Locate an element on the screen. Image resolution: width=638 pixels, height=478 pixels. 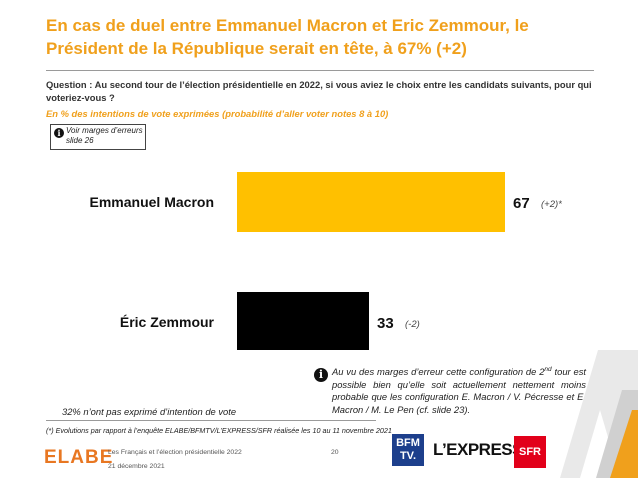
margin-note-text: Voir marges d’erreurs slide 26 is located at coordinates (104, 135).